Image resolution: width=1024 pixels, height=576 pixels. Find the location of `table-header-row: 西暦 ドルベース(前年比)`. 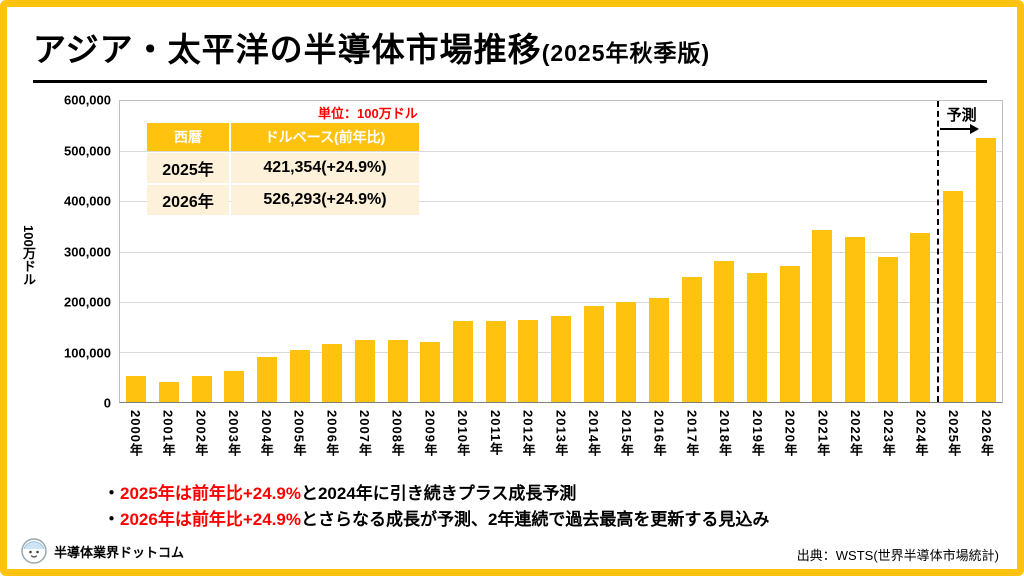

table-header-row: 西暦 ドルベース(前年比) is located at coordinates (283, 137).